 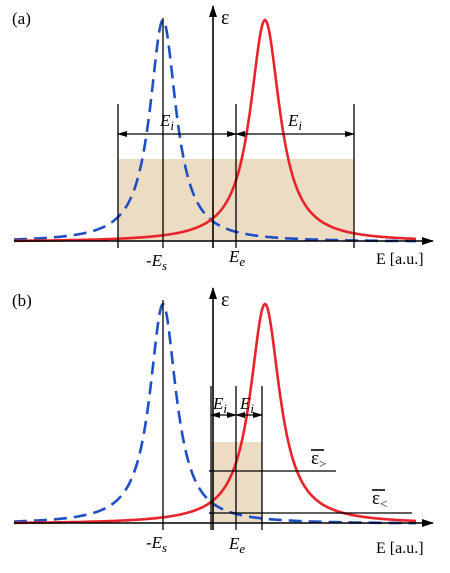 I want to click on panel-b-marker-minus-es: -Es, so click(x=156, y=544).